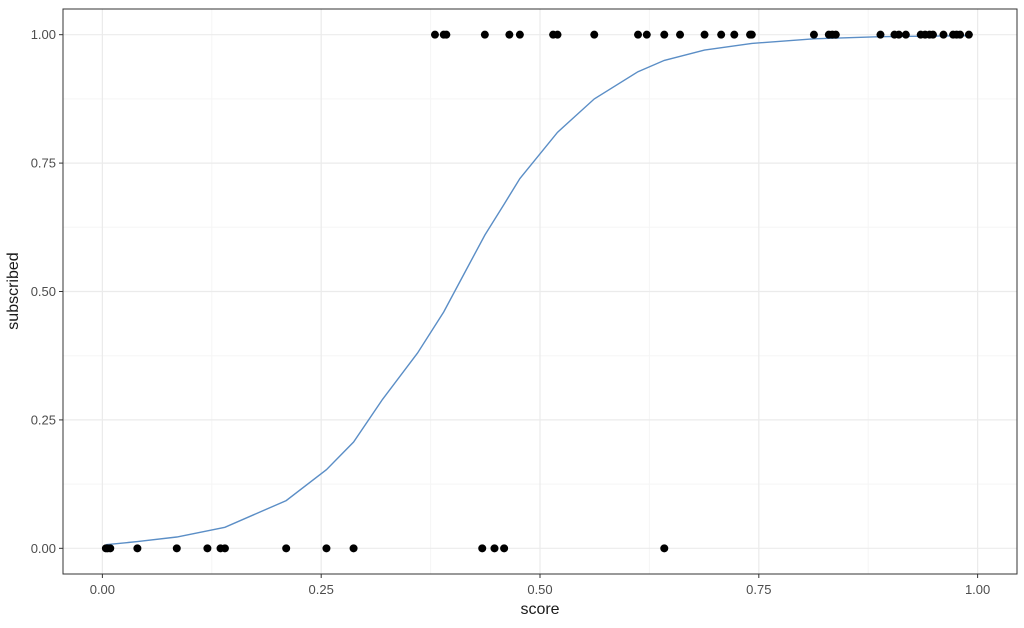 This screenshot has width=1024, height=628. I want to click on x-tick-label: 0.00, so click(102, 589).